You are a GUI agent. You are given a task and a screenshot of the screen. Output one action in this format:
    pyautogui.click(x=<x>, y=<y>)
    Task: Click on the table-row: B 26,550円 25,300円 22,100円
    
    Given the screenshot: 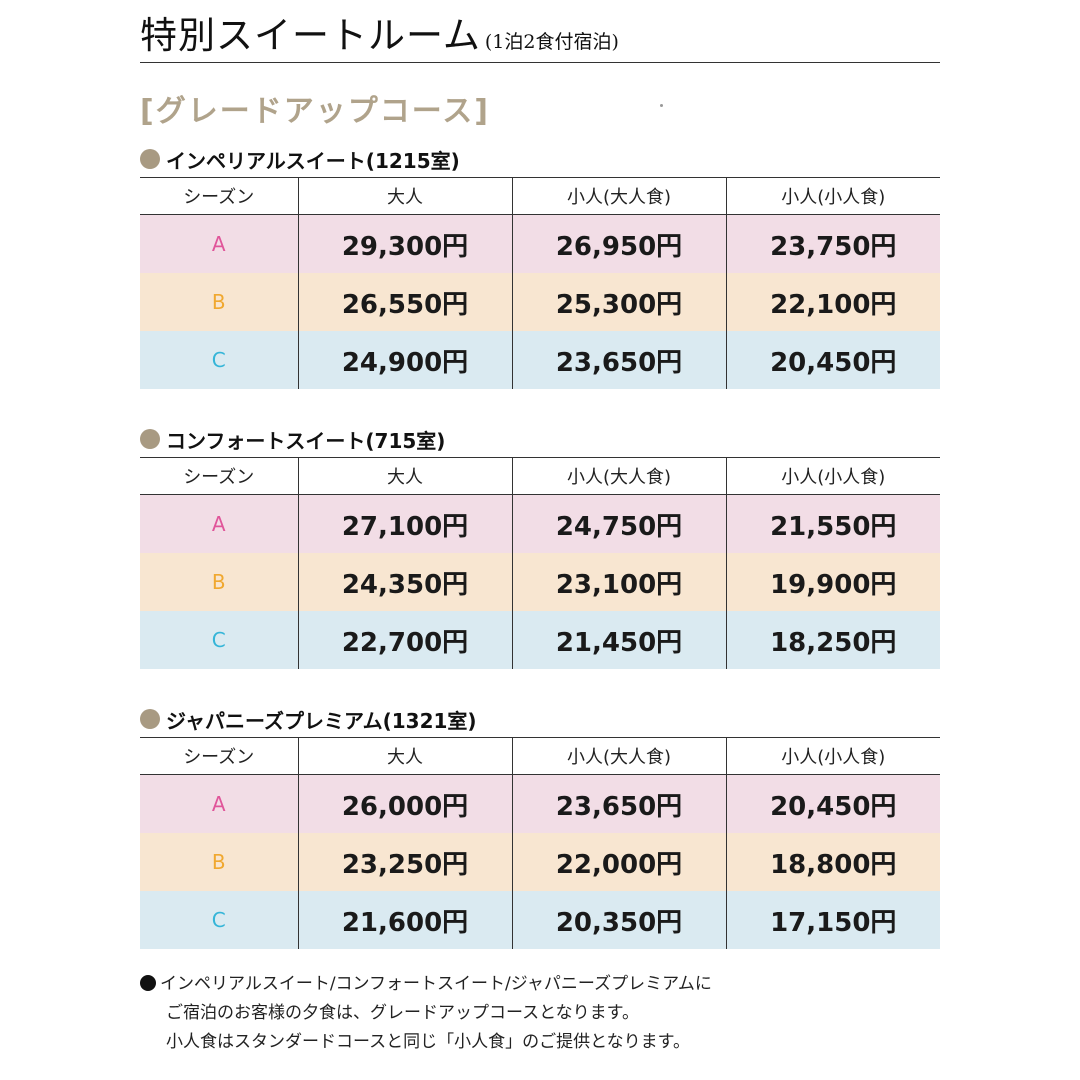 What is the action you would take?
    pyautogui.click(x=540, y=302)
    